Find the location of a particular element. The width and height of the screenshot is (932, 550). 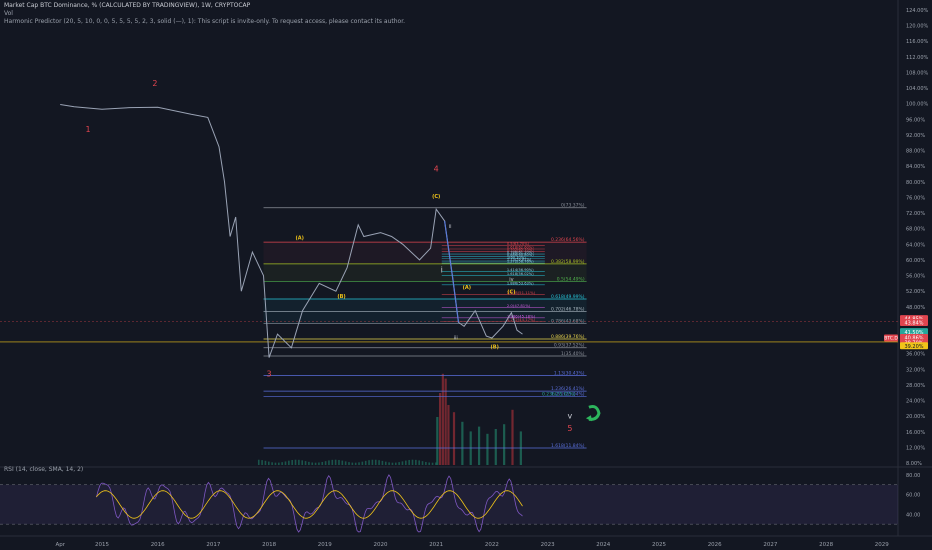

x-tick-label: 2015 is located at coordinates (102, 545).